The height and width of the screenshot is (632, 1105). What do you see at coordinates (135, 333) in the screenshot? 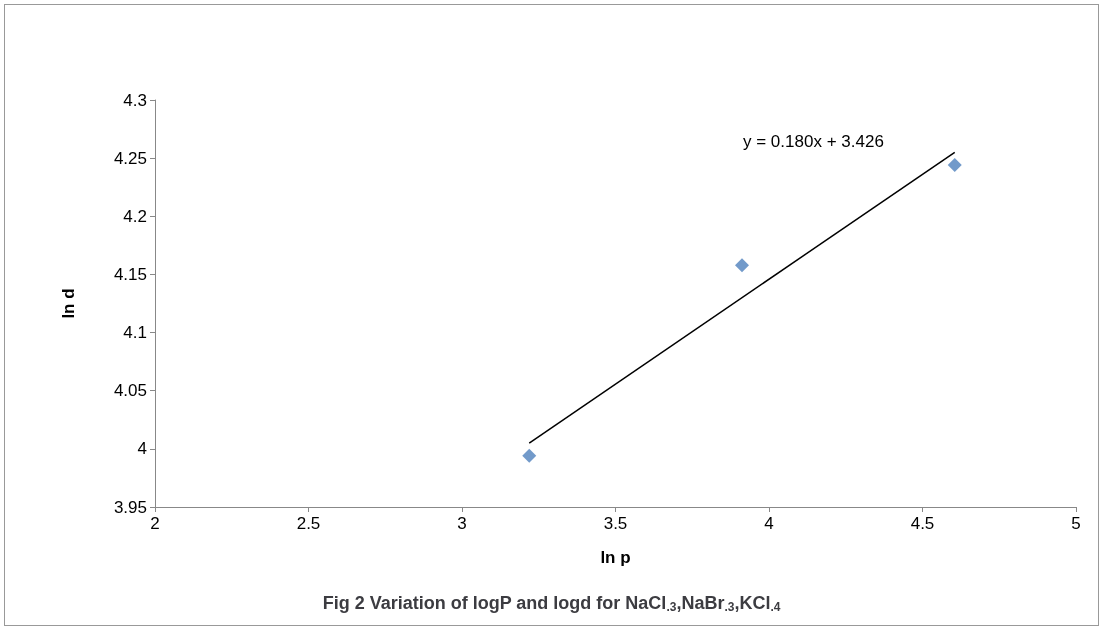
I see `y-tick-label: 4.1` at bounding box center [135, 333].